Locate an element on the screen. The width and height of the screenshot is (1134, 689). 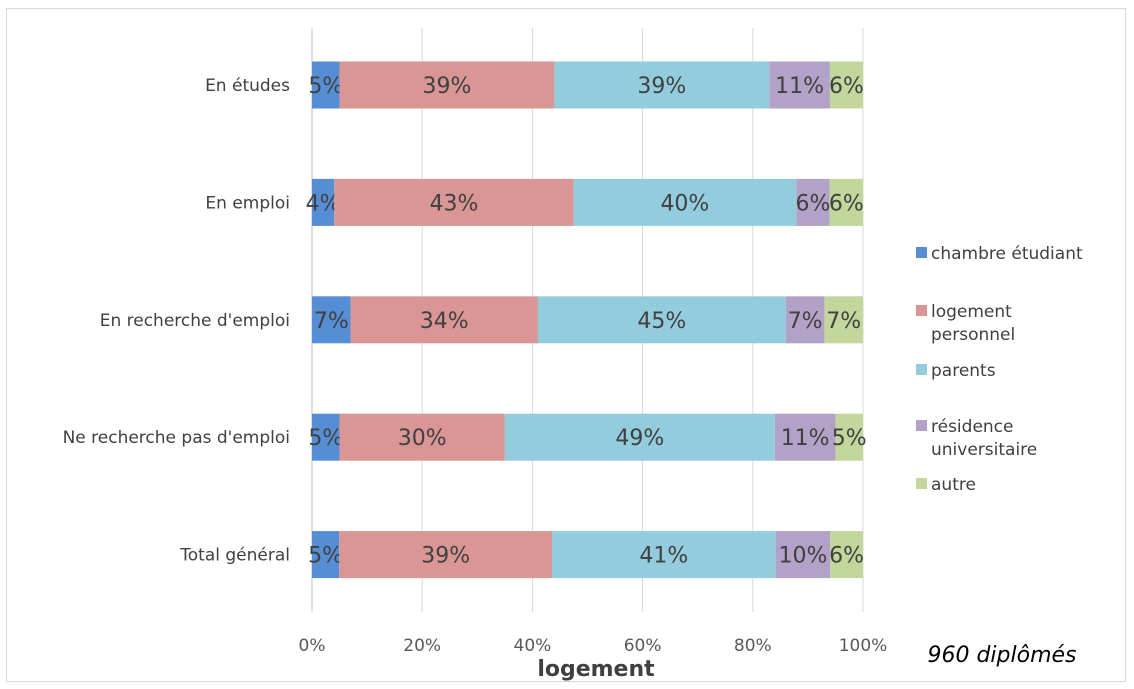
legend-label: parents is located at coordinates (963, 371).